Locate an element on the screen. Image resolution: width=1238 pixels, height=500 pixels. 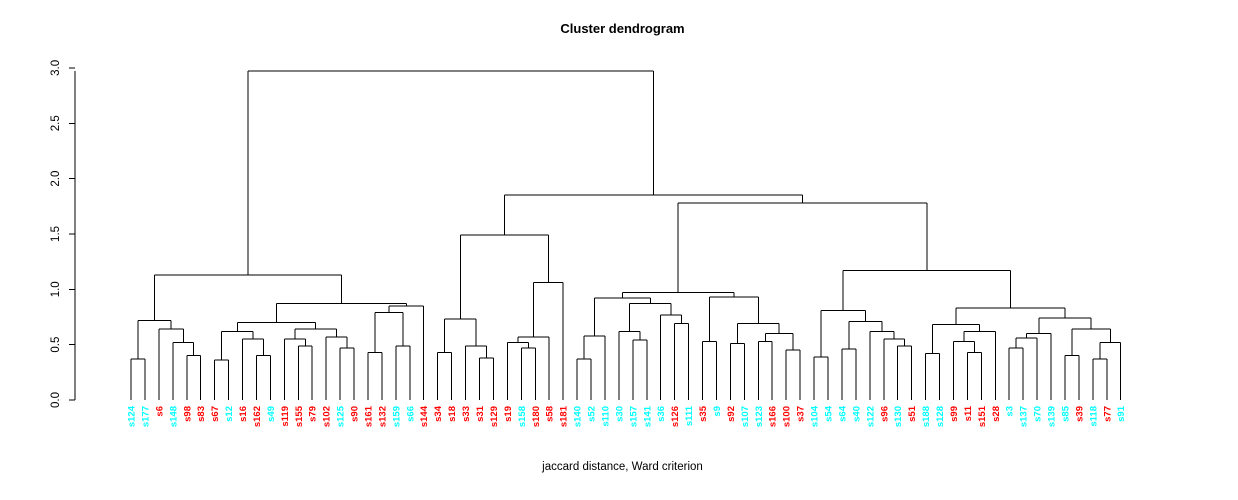
y-tick-label: 2.0 is located at coordinates (56, 179).